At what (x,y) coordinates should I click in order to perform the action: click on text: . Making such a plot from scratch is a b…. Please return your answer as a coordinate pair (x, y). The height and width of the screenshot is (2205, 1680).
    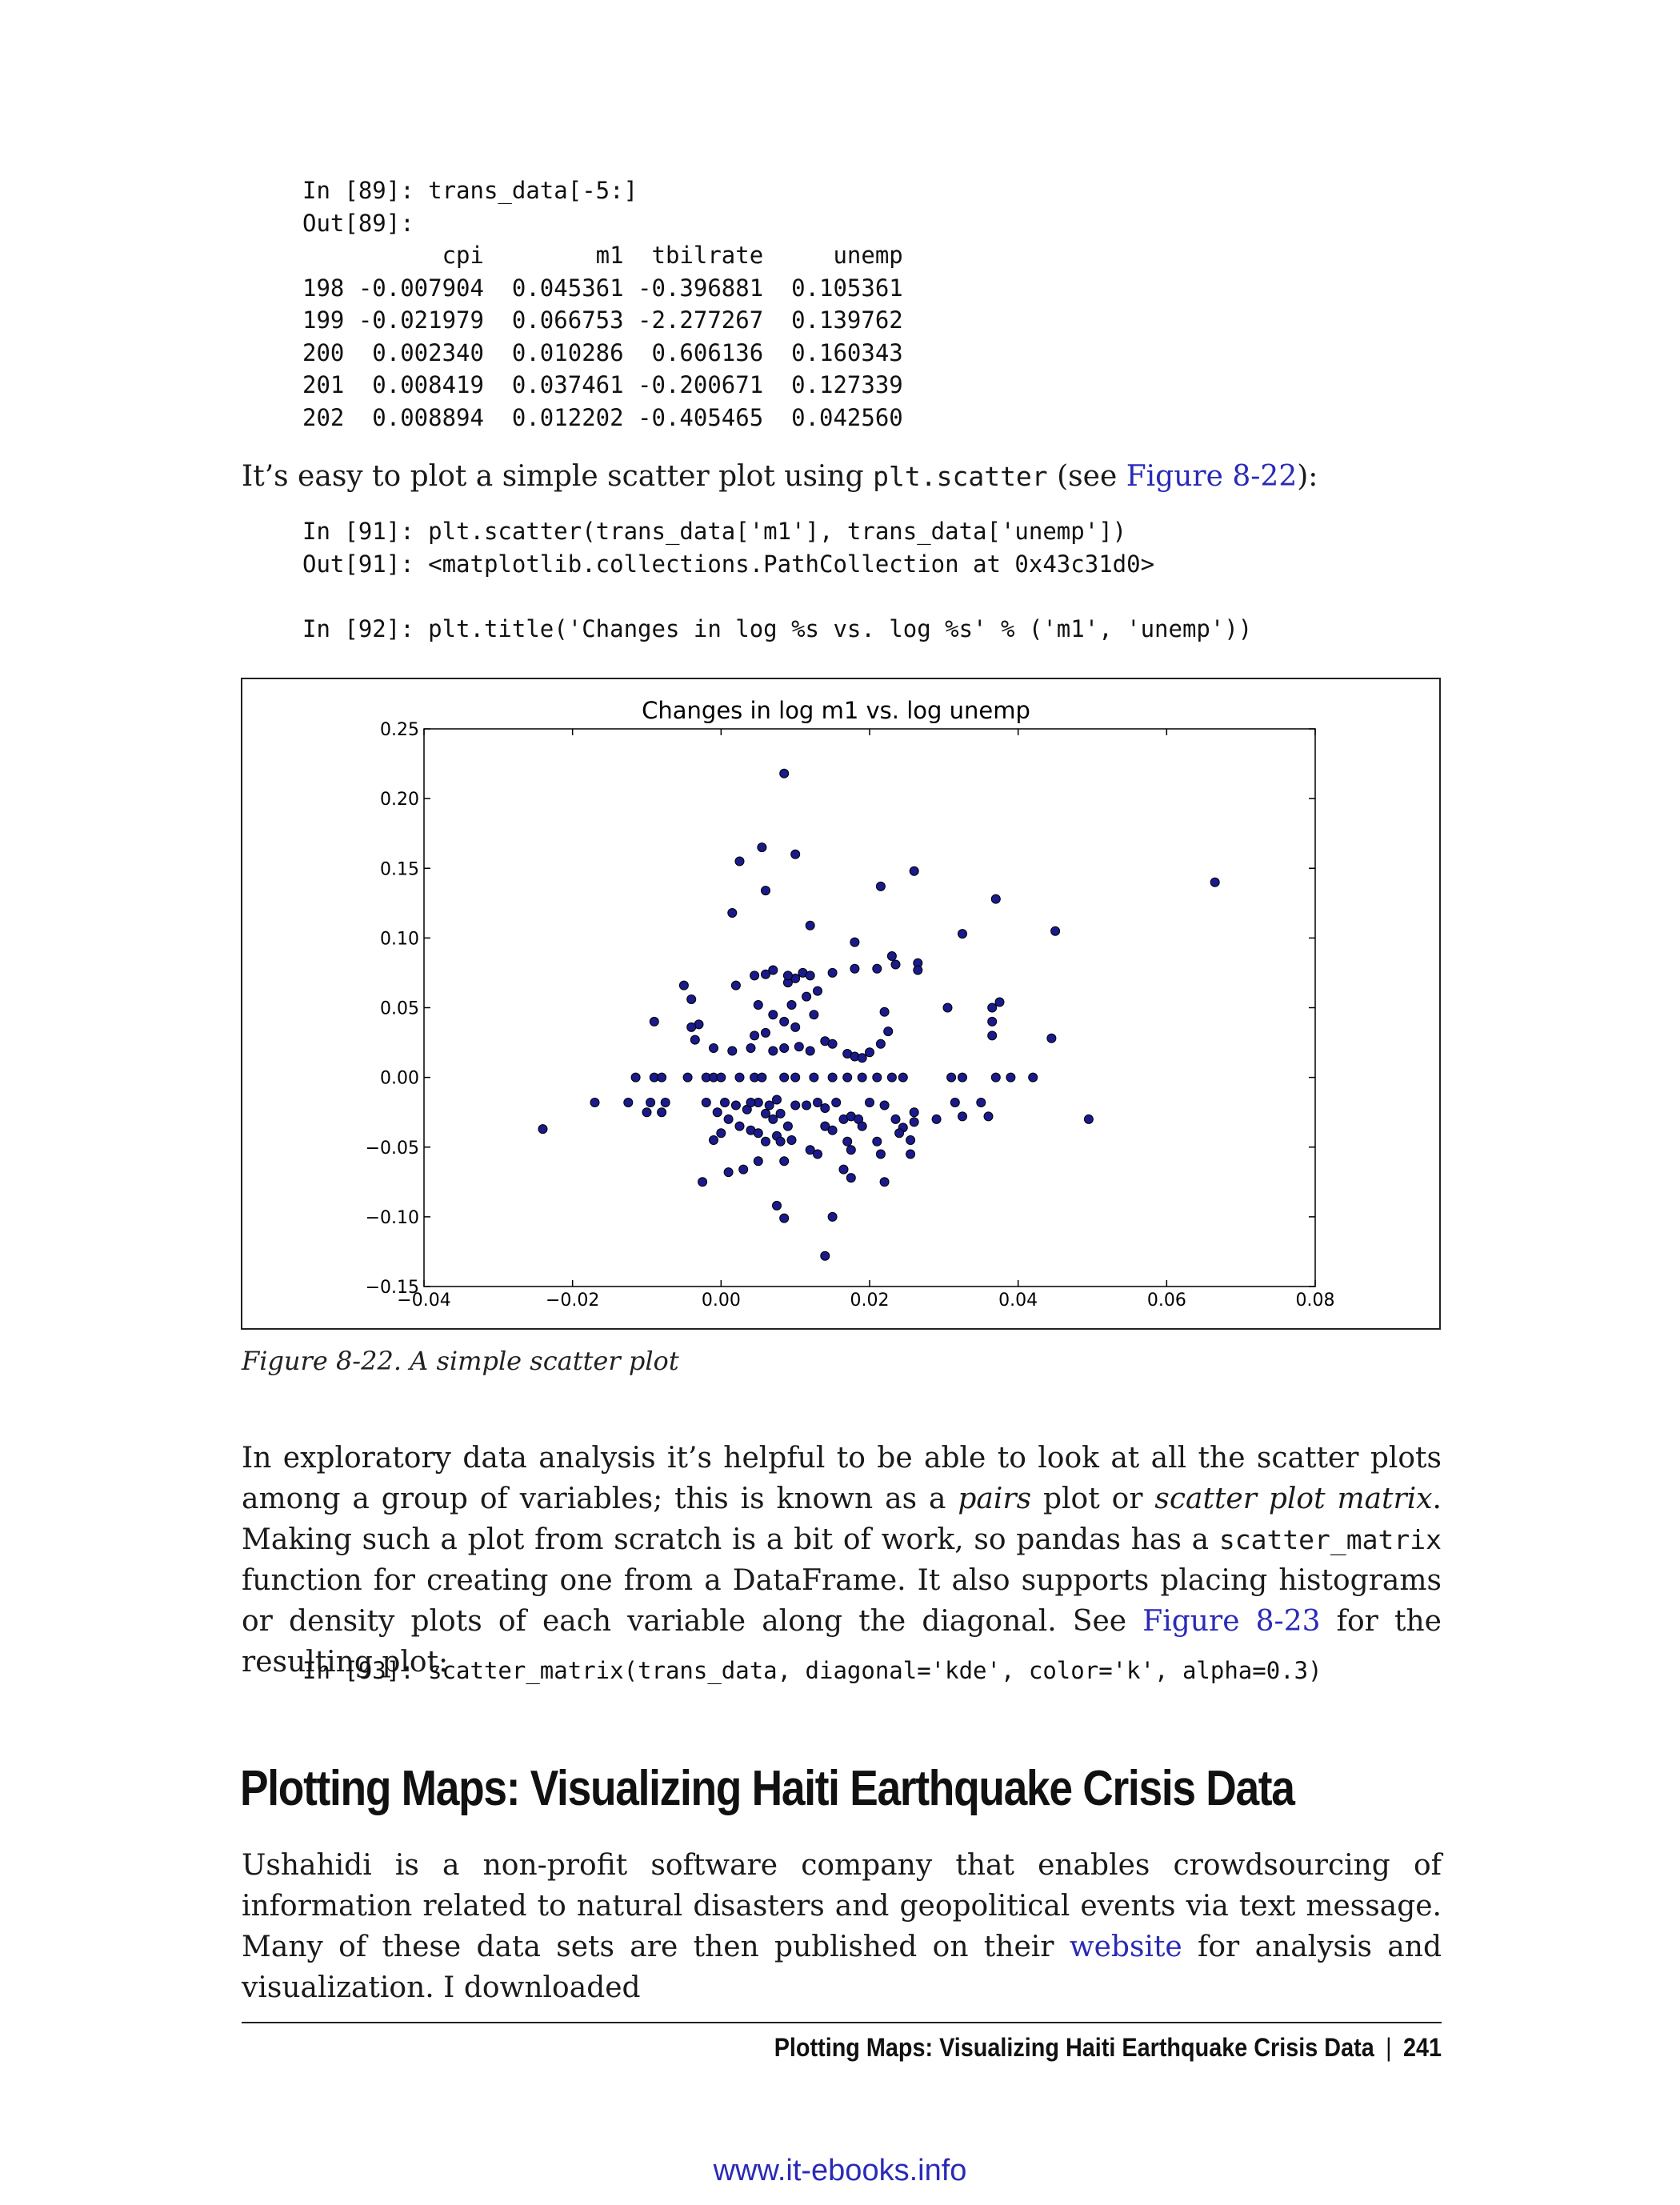
    Looking at the image, I should click on (842, 1519).